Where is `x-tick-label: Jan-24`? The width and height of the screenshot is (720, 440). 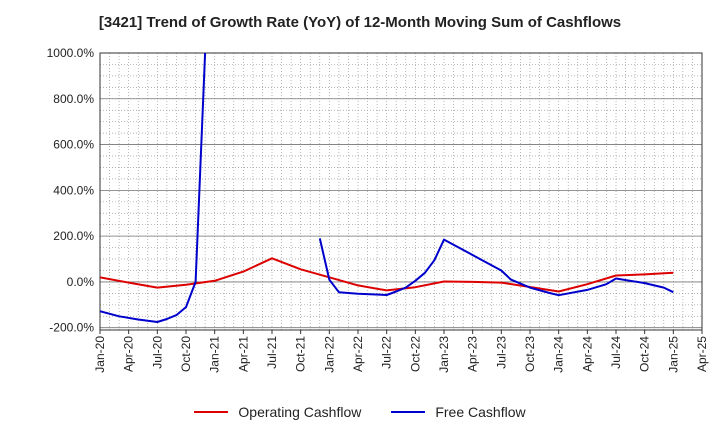
x-tick-label: Jan-24 is located at coordinates (559, 354).